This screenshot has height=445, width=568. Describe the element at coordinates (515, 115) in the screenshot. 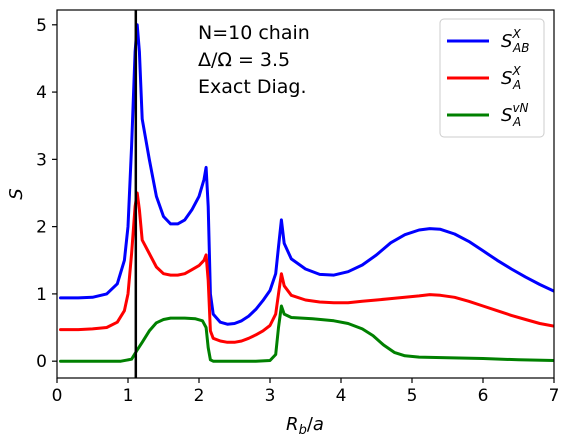

I see `legend-label-3: SvN A` at that location.